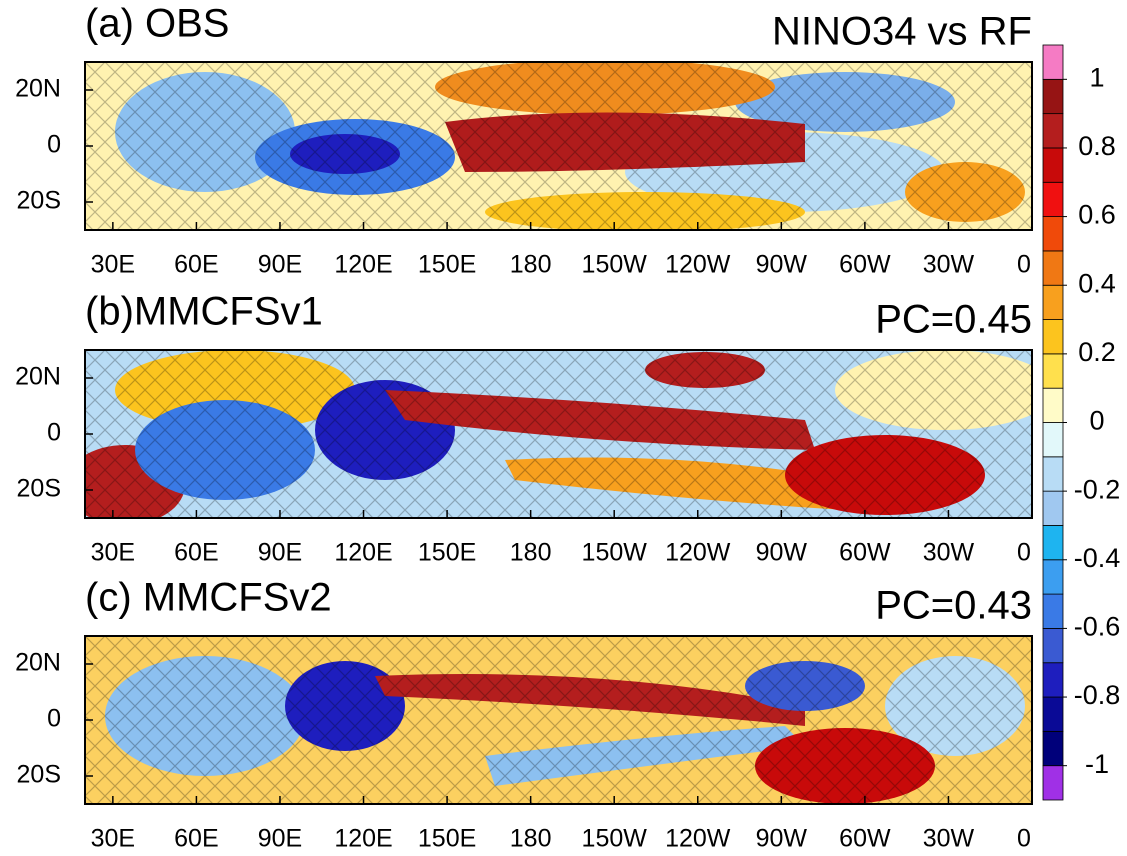  Describe the element at coordinates (1097, 215) in the screenshot. I see `colorbar-label: 0.6` at that location.